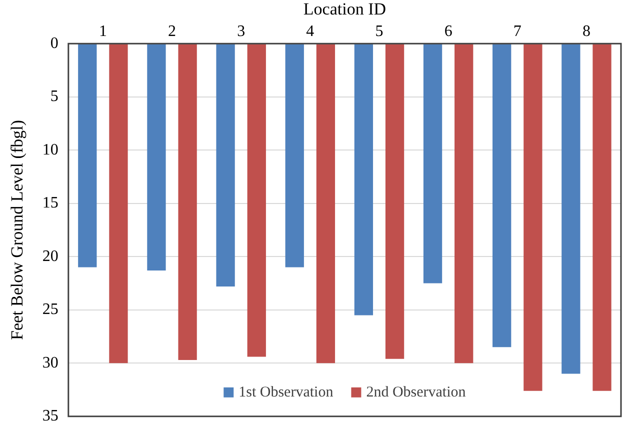 Image resolution: width=623 pixels, height=436 pixels. What do you see at coordinates (50, 256) in the screenshot?
I see `y-tick-label: 20` at bounding box center [50, 256].